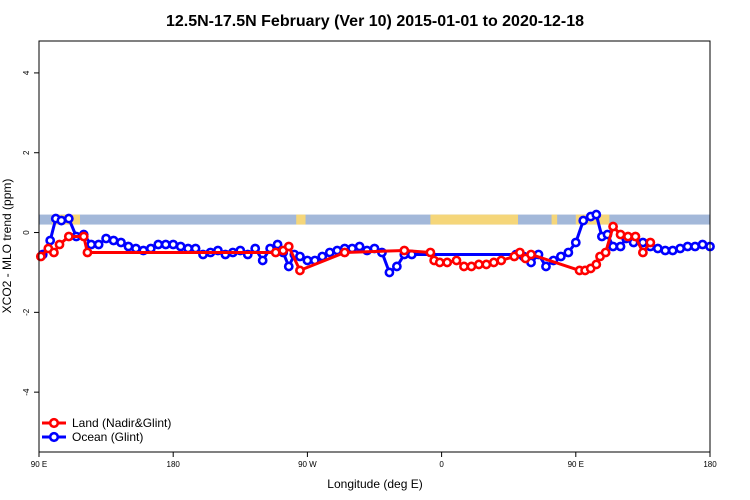 The height and width of the screenshot is (500, 750). What do you see at coordinates (307, 464) in the screenshot?
I see `x-tick-label: 90 W` at bounding box center [307, 464].